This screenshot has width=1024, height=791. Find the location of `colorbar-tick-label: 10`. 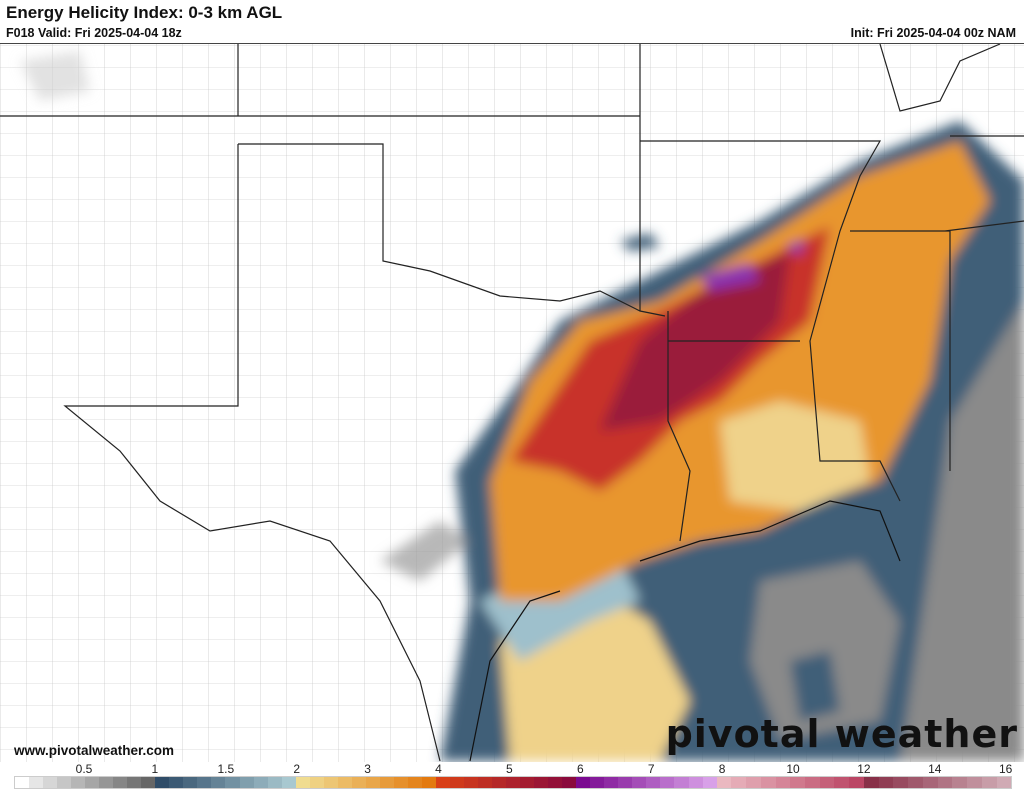

colorbar-tick-label: 10 is located at coordinates (793, 769).